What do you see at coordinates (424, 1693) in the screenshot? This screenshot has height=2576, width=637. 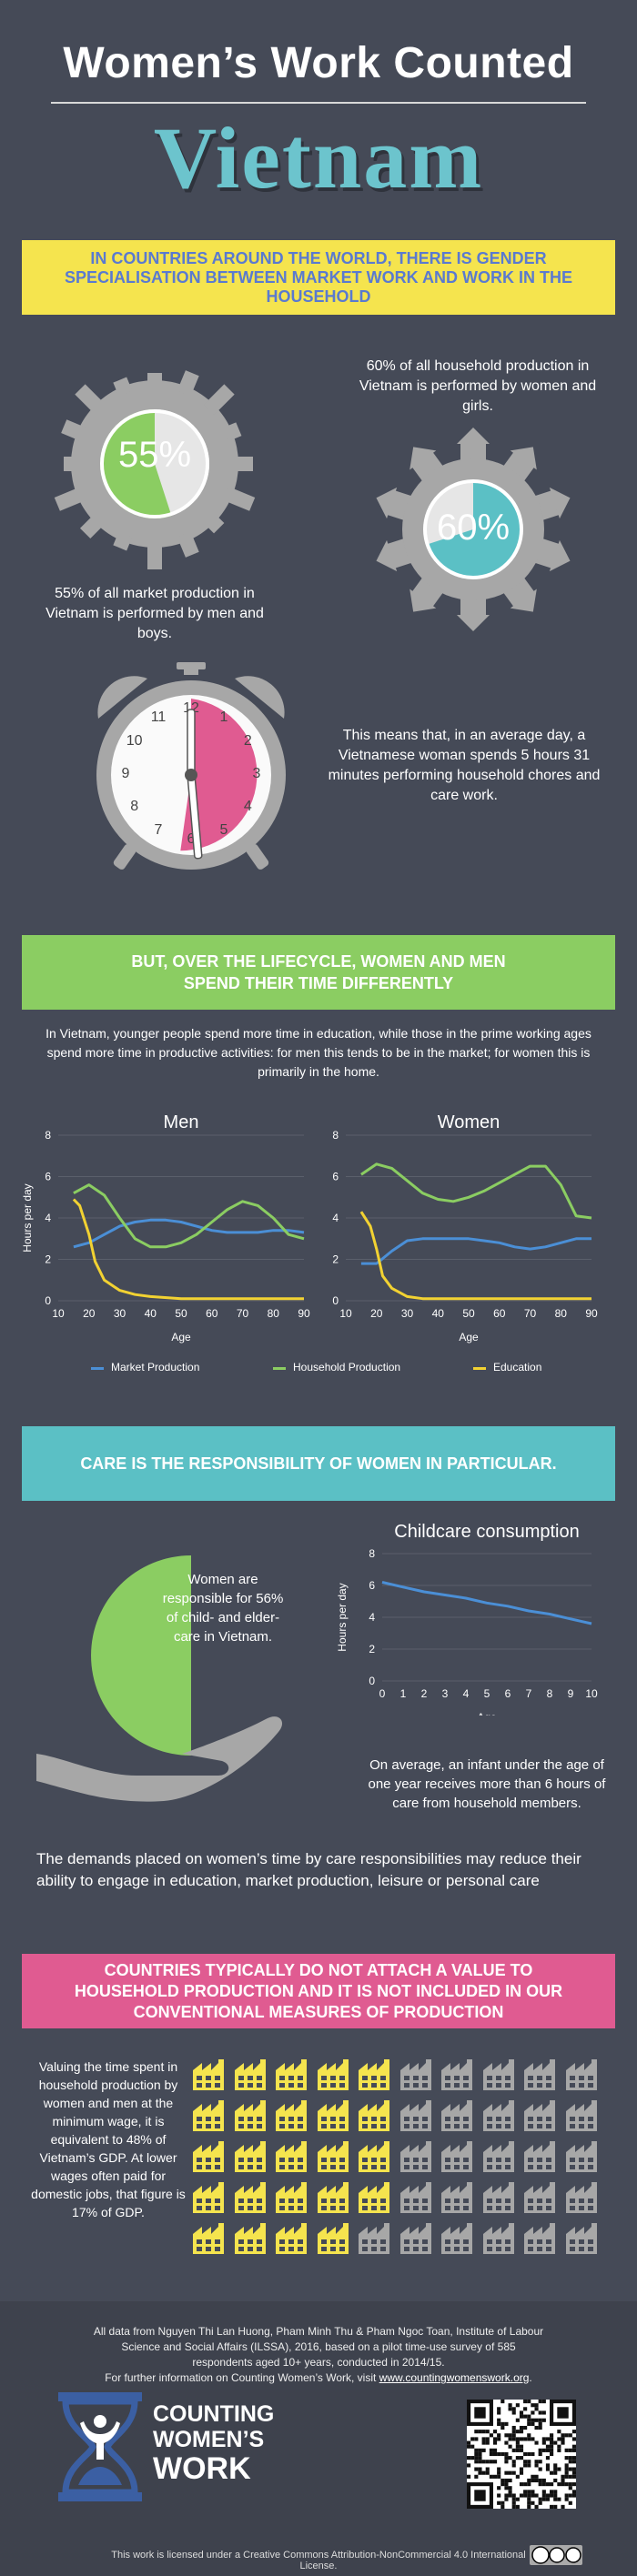 I see `x-tick-label: 2` at bounding box center [424, 1693].